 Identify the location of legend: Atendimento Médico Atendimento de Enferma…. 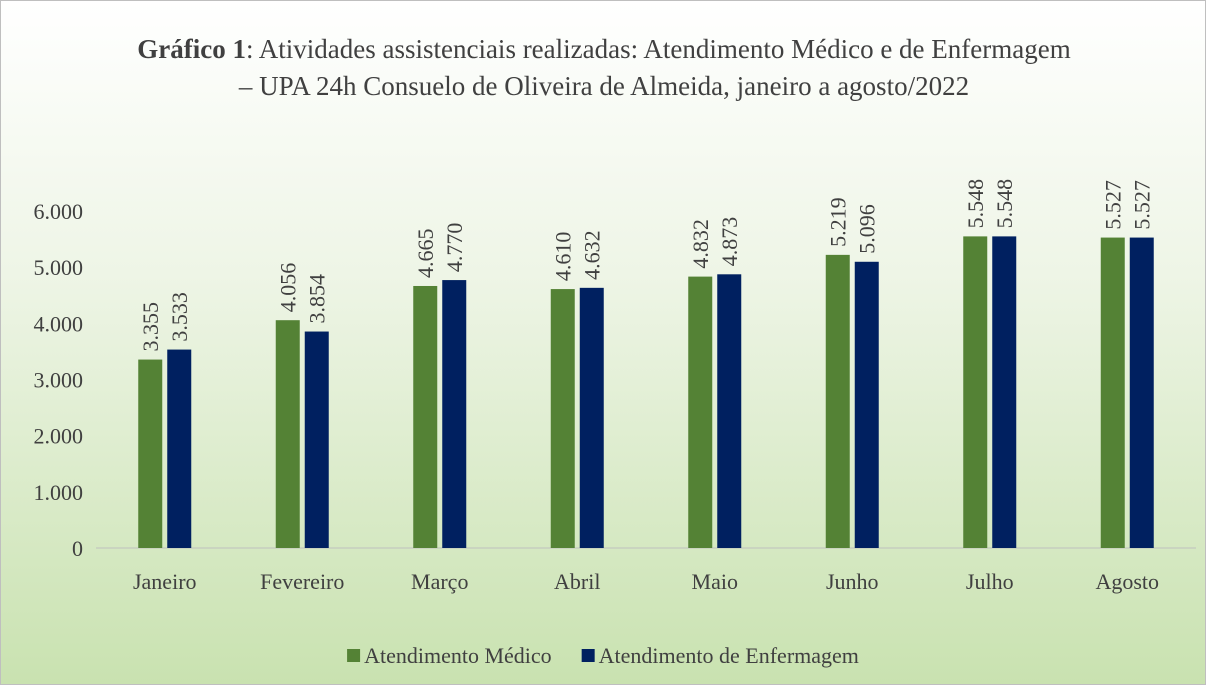
(603, 655).